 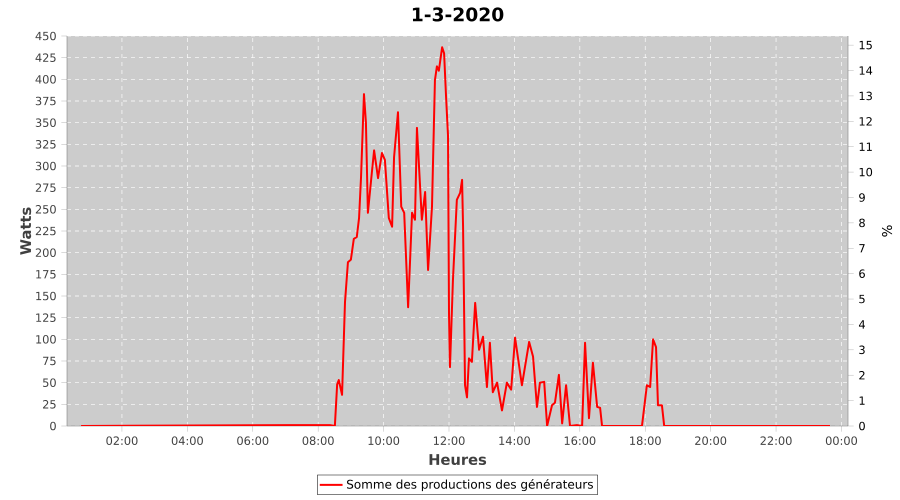 I want to click on x-tick-label: 08:00, so click(x=318, y=440).